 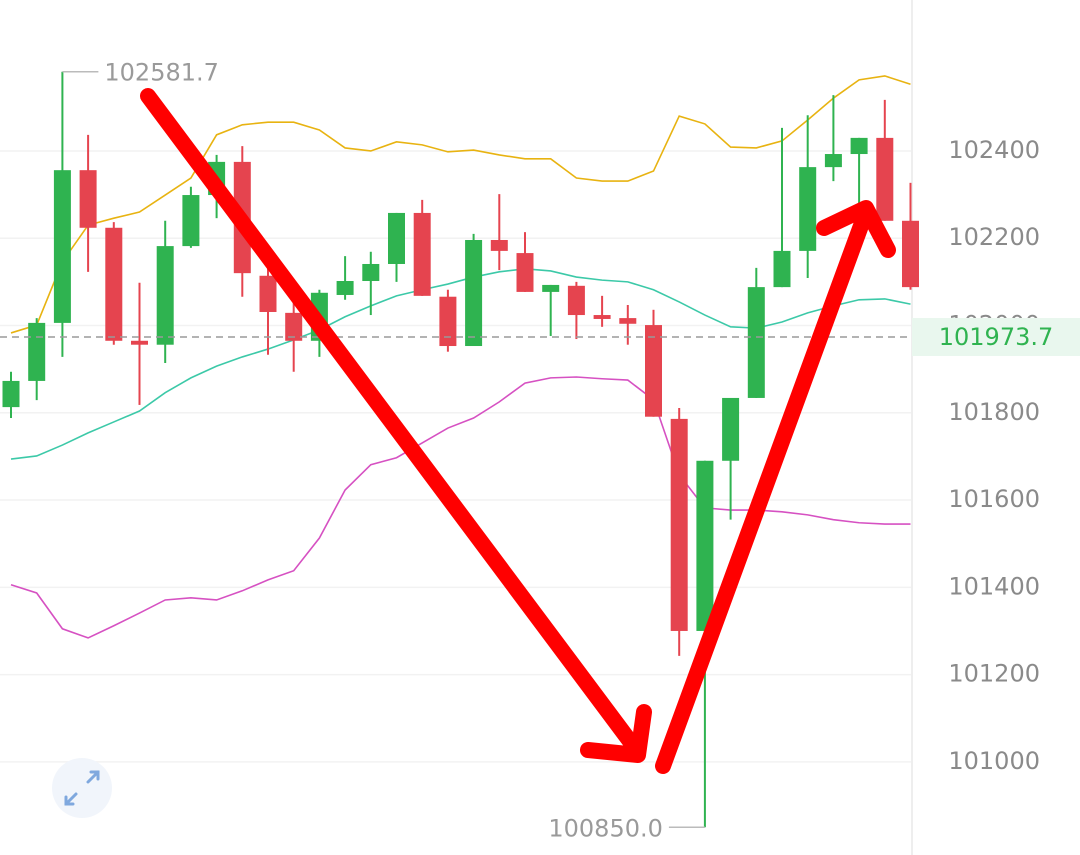 I want to click on low-label: 100850.0, so click(x=605, y=828).